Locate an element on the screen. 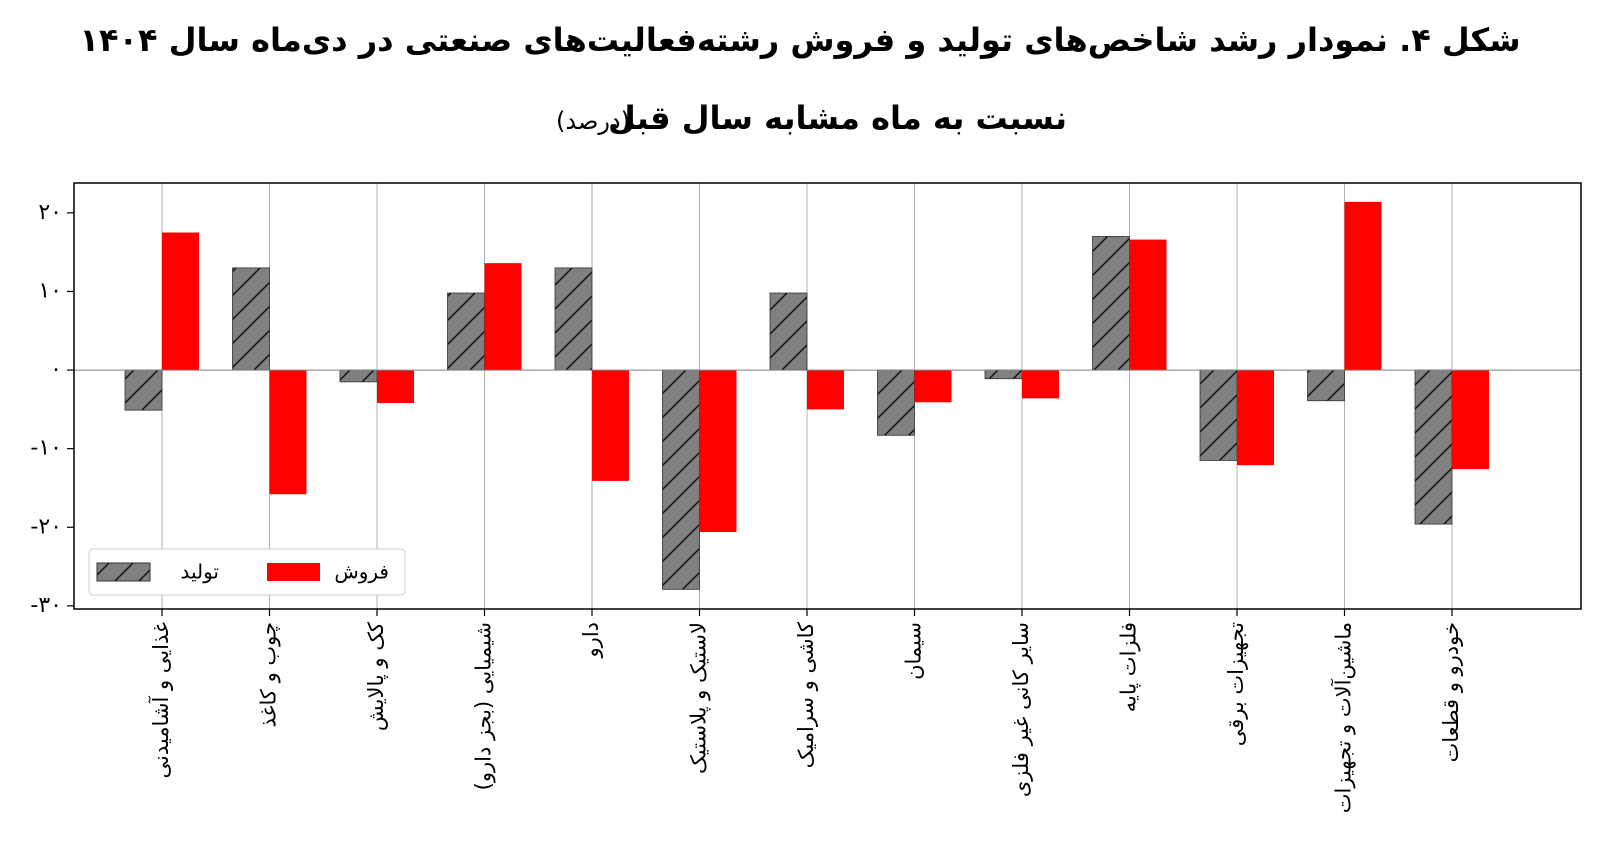 The height and width of the screenshot is (866, 1600). x-tick-label: سایر کانی غیر فلزی is located at coordinates (1021, 709).